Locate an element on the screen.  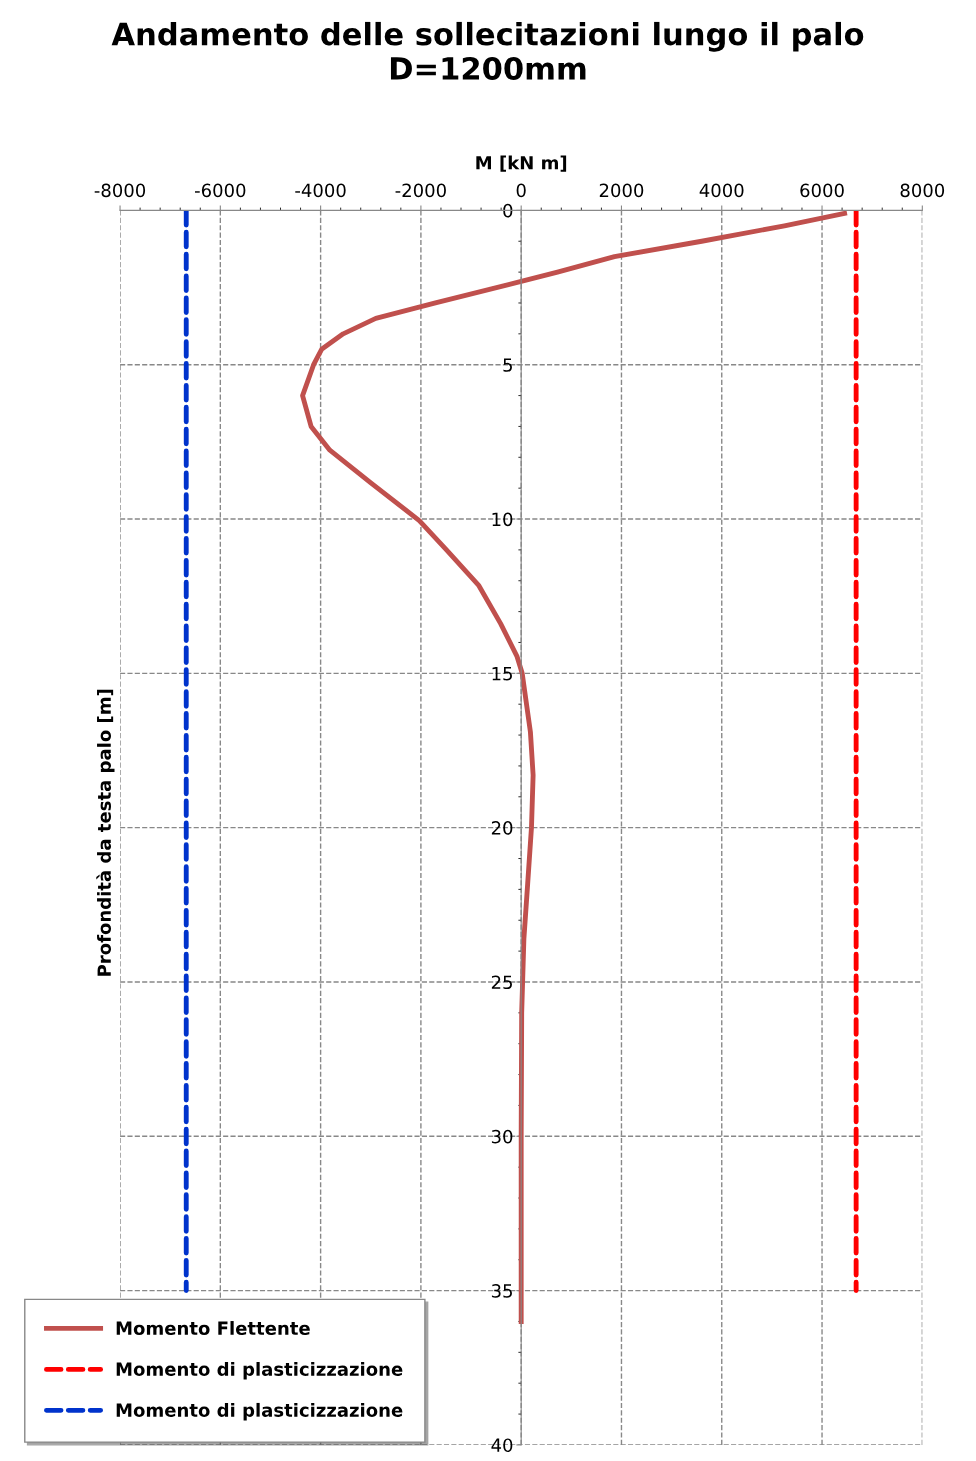
legend-label: Momento Flettente is located at coordinates (213, 1328).